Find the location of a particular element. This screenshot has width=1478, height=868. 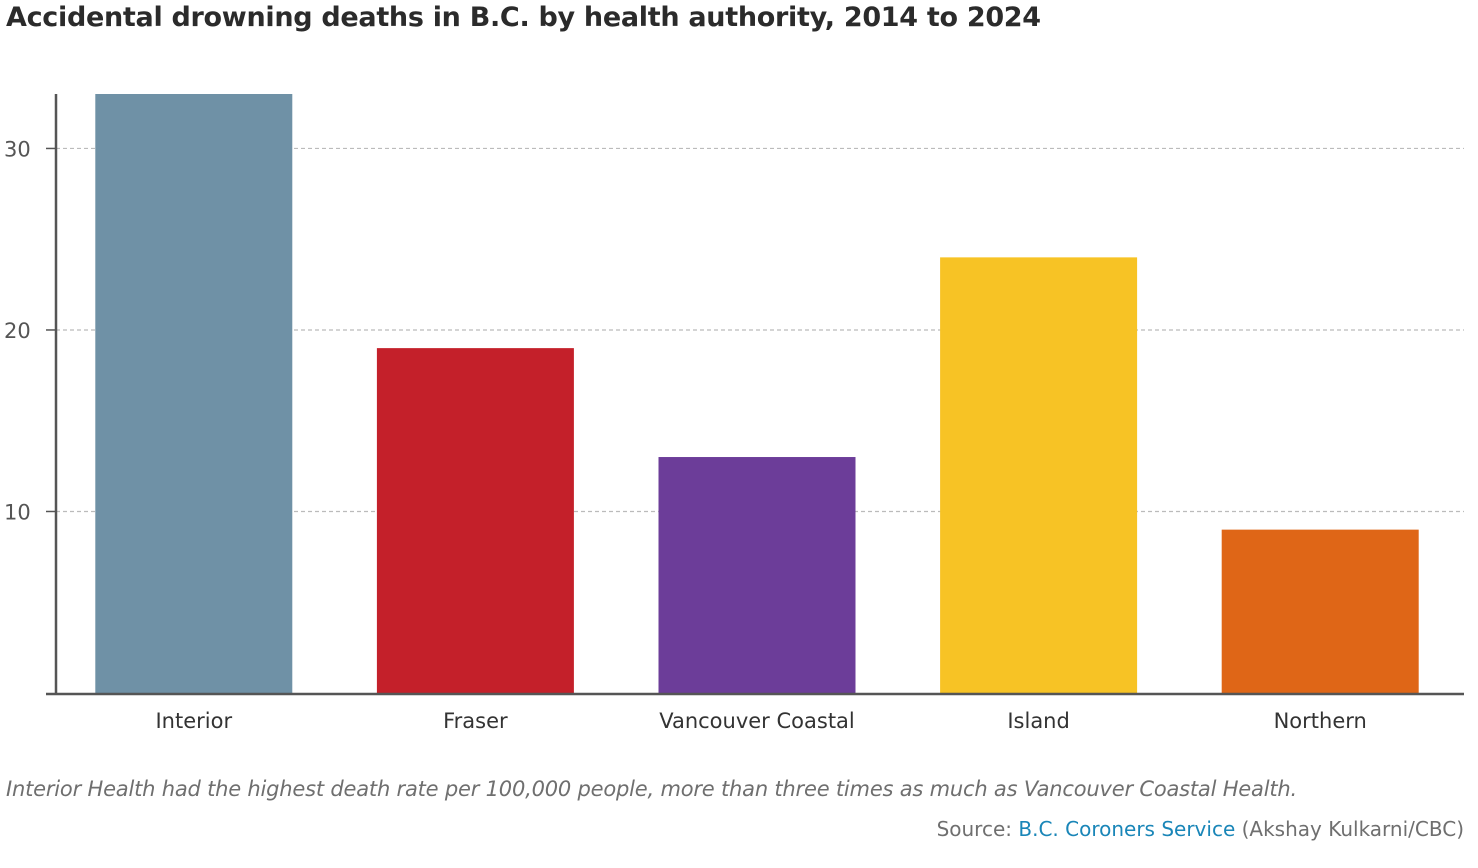

bar-vancouver-coastal is located at coordinates (757, 575).